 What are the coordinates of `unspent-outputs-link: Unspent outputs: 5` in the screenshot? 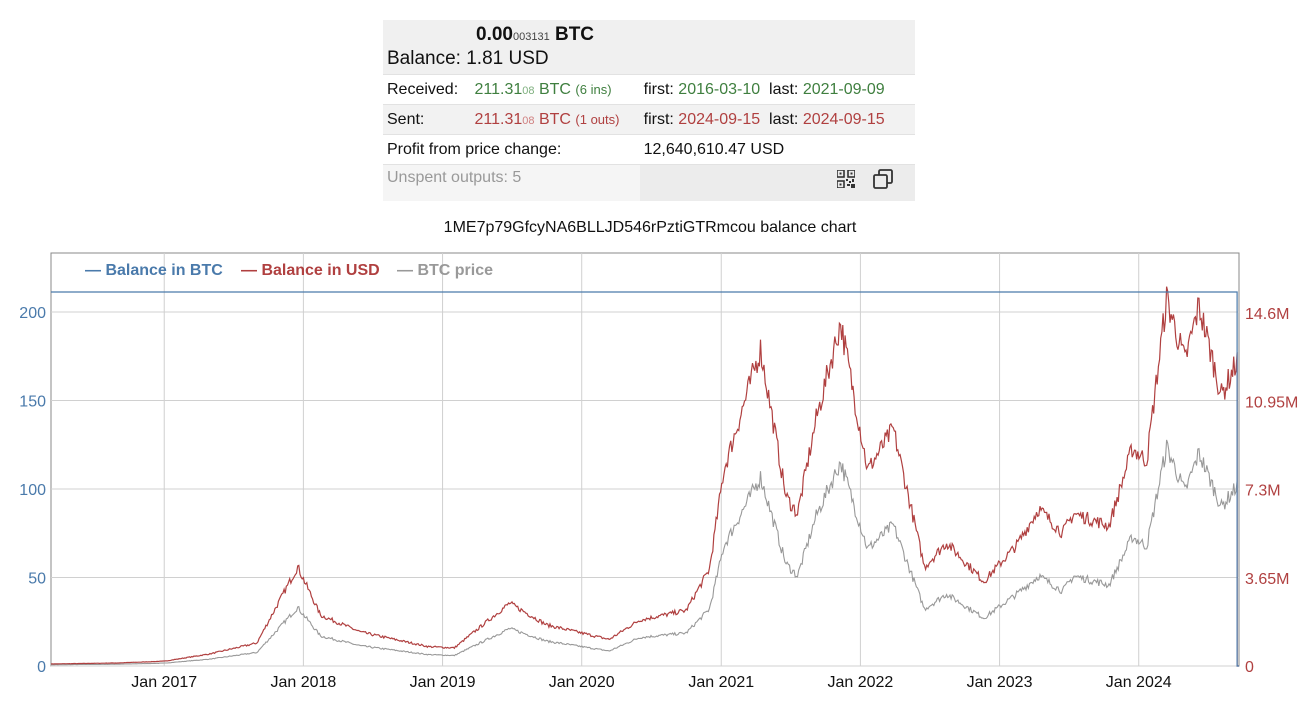 It's located at (454, 177).